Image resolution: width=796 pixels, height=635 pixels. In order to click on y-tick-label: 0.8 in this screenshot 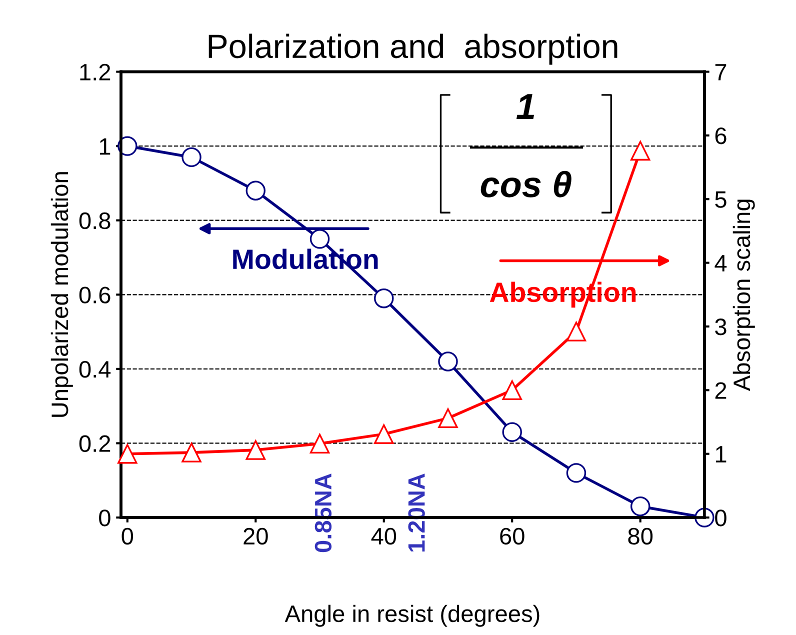, I will do `click(94, 221)`.